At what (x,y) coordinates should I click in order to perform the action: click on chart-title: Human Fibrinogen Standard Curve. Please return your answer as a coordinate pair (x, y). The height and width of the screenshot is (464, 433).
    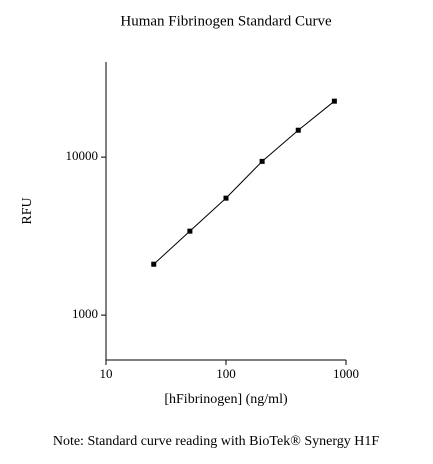
    Looking at the image, I should click on (226, 21).